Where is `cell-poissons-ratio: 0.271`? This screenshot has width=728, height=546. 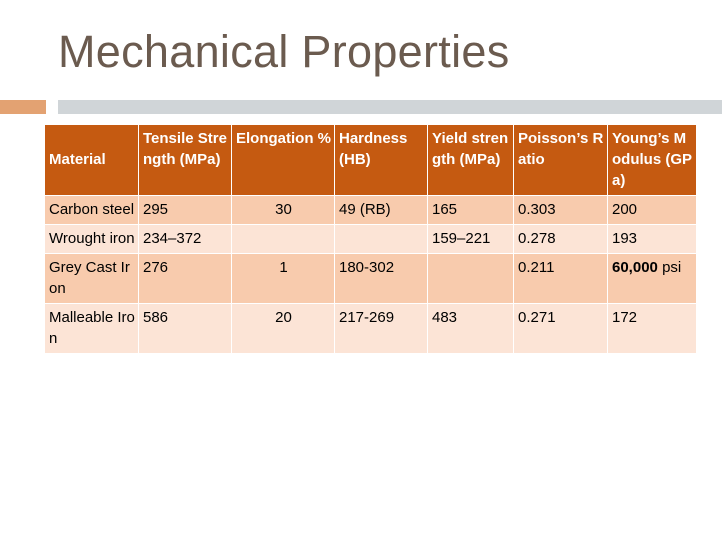
cell-poissons-ratio: 0.271 is located at coordinates (560, 328).